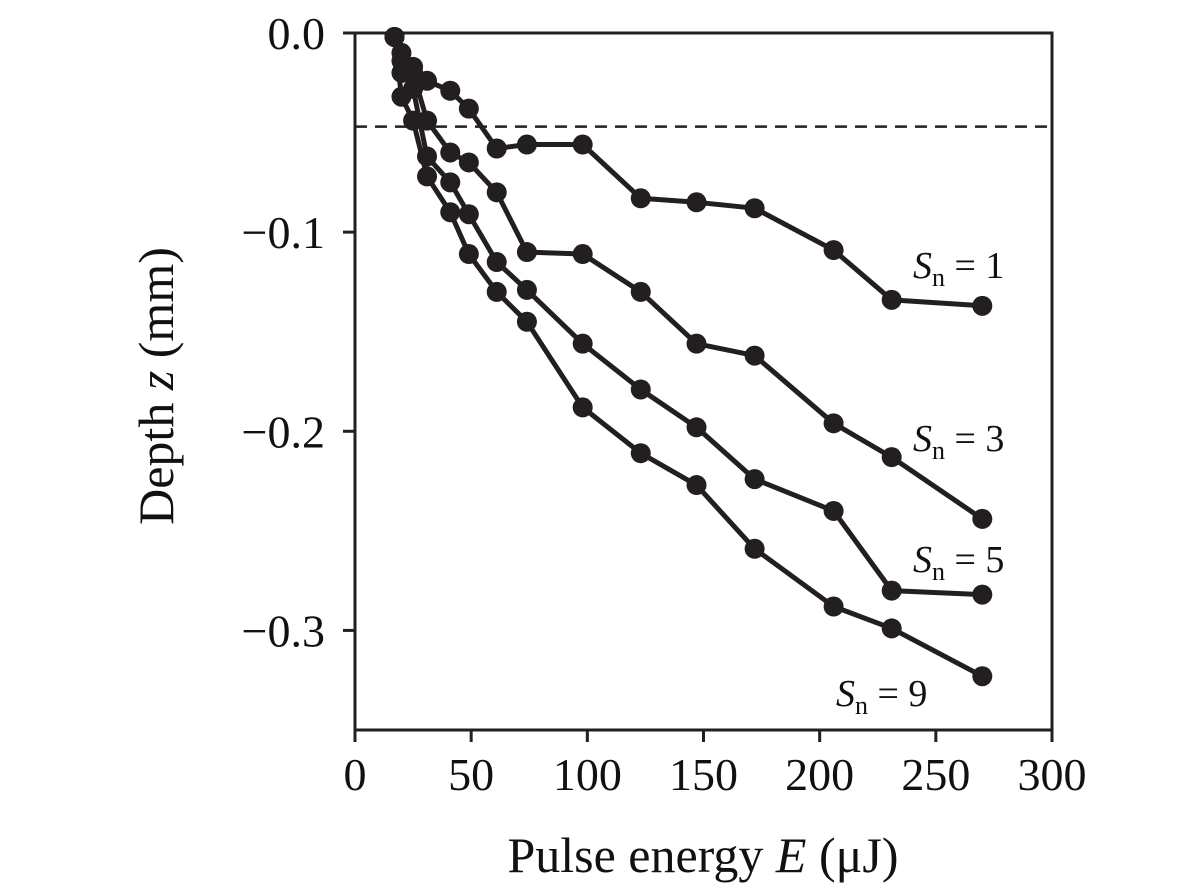 The width and height of the screenshot is (1181, 890). What do you see at coordinates (852, 855) in the screenshot?
I see `x-axis-title-post: (μJ)` at bounding box center [852, 855].